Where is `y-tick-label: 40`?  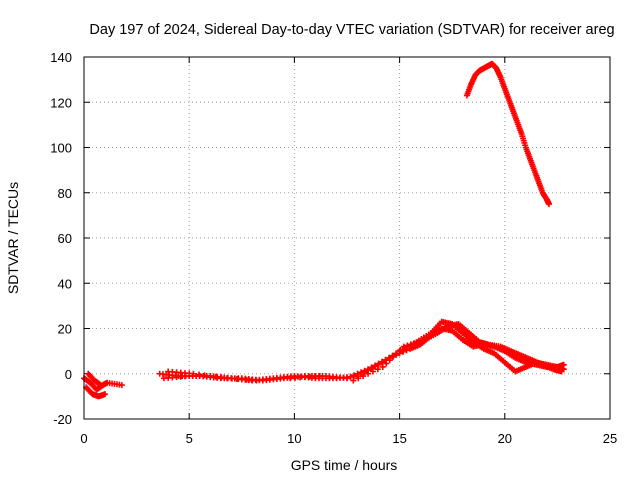
y-tick-label: 40 is located at coordinates (65, 283).